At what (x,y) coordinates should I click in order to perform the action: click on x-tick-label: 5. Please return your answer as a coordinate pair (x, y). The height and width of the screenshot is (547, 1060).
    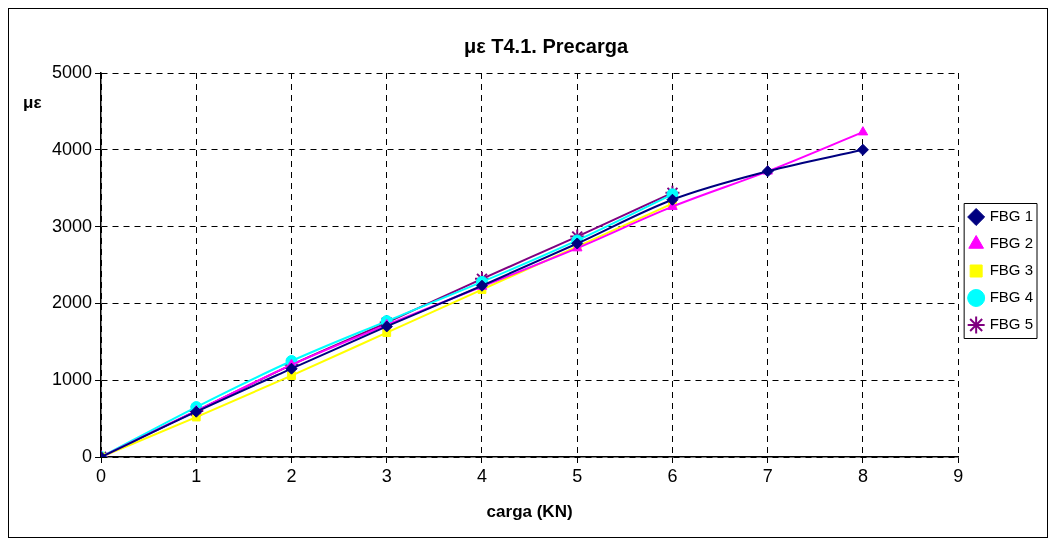
    Looking at the image, I should click on (577, 475).